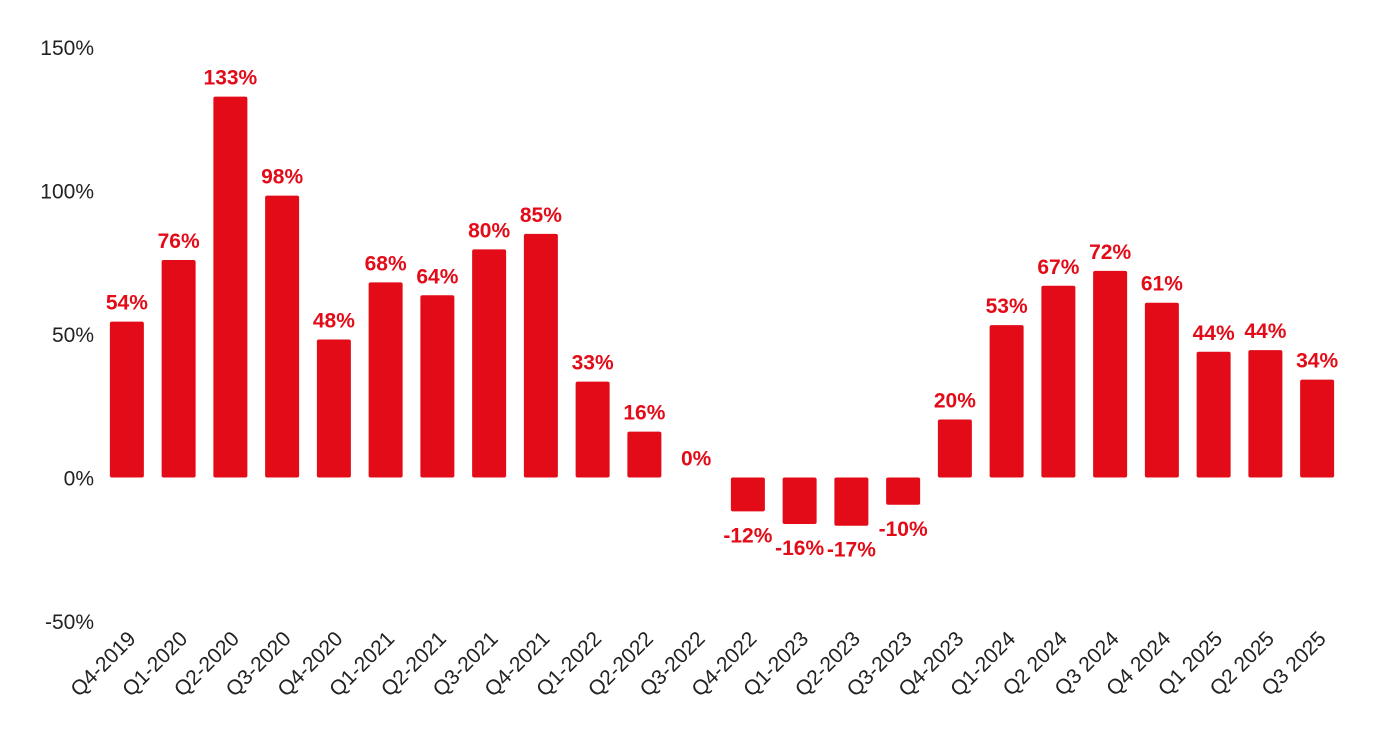 The height and width of the screenshot is (742, 1392). What do you see at coordinates (127, 303) in the screenshot?
I see `data-label: 54%` at bounding box center [127, 303].